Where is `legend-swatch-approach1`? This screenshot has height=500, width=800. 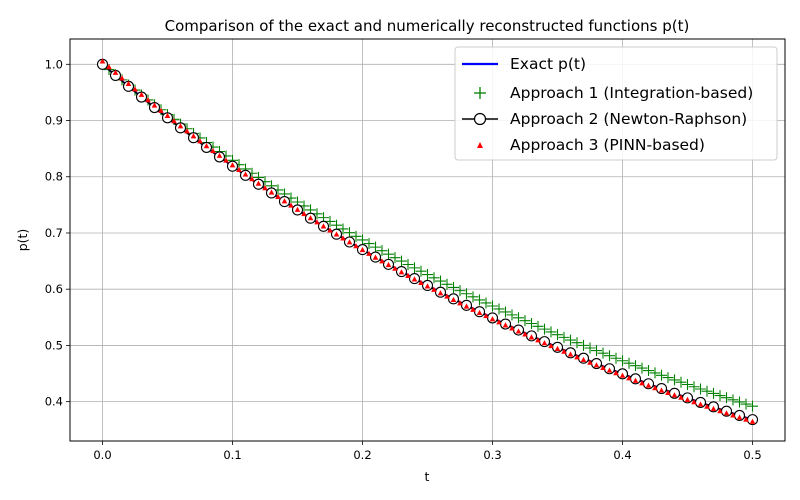
legend-swatch-approach1 is located at coordinates (480, 93).